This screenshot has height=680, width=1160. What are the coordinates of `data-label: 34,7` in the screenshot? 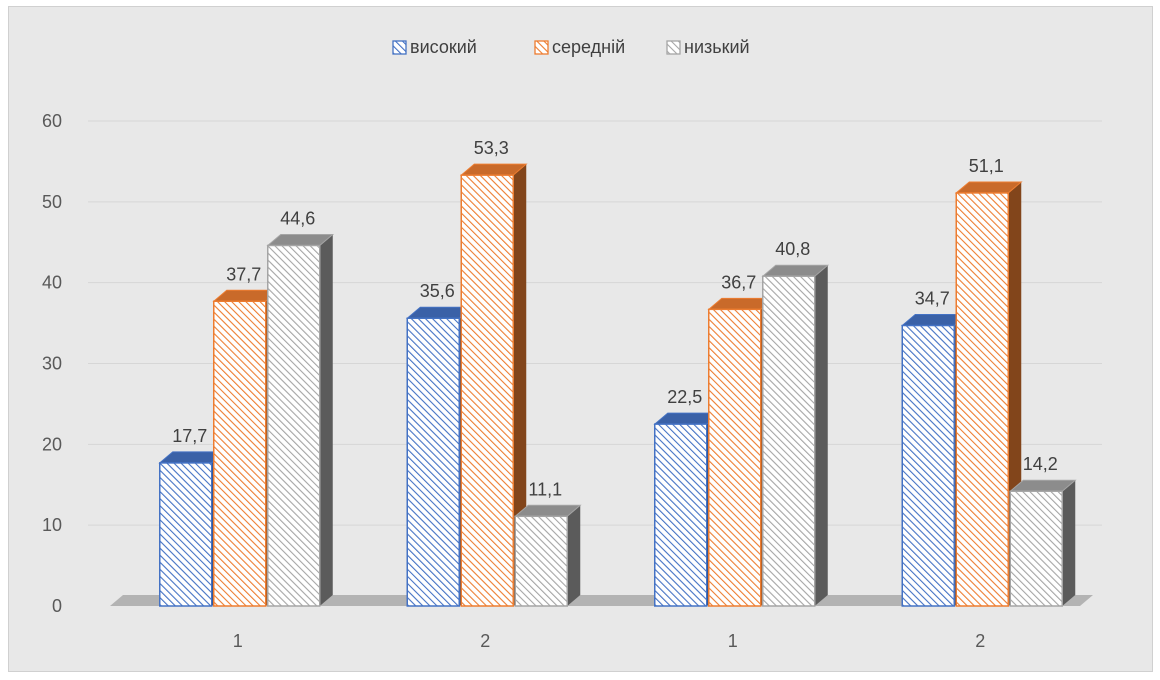 It's located at (932, 299).